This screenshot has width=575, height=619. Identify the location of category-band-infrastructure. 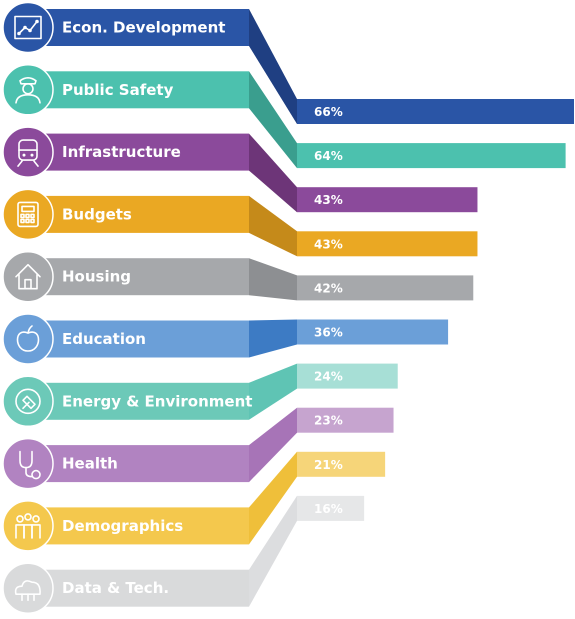
(138, 152).